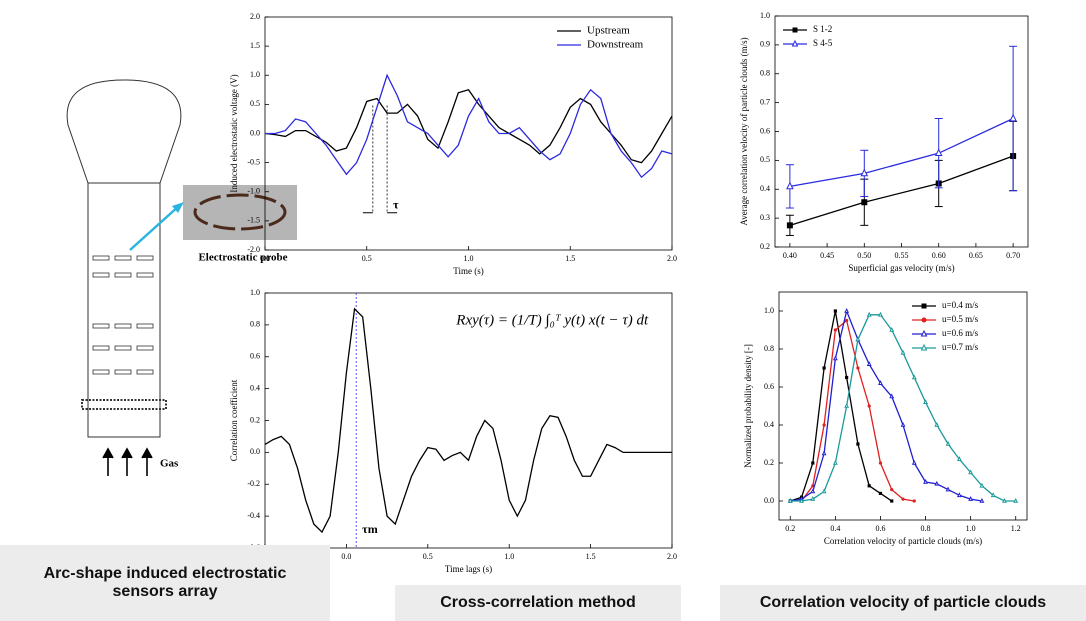 The height and width of the screenshot is (621, 1086). I want to click on funnel, so click(124, 131).